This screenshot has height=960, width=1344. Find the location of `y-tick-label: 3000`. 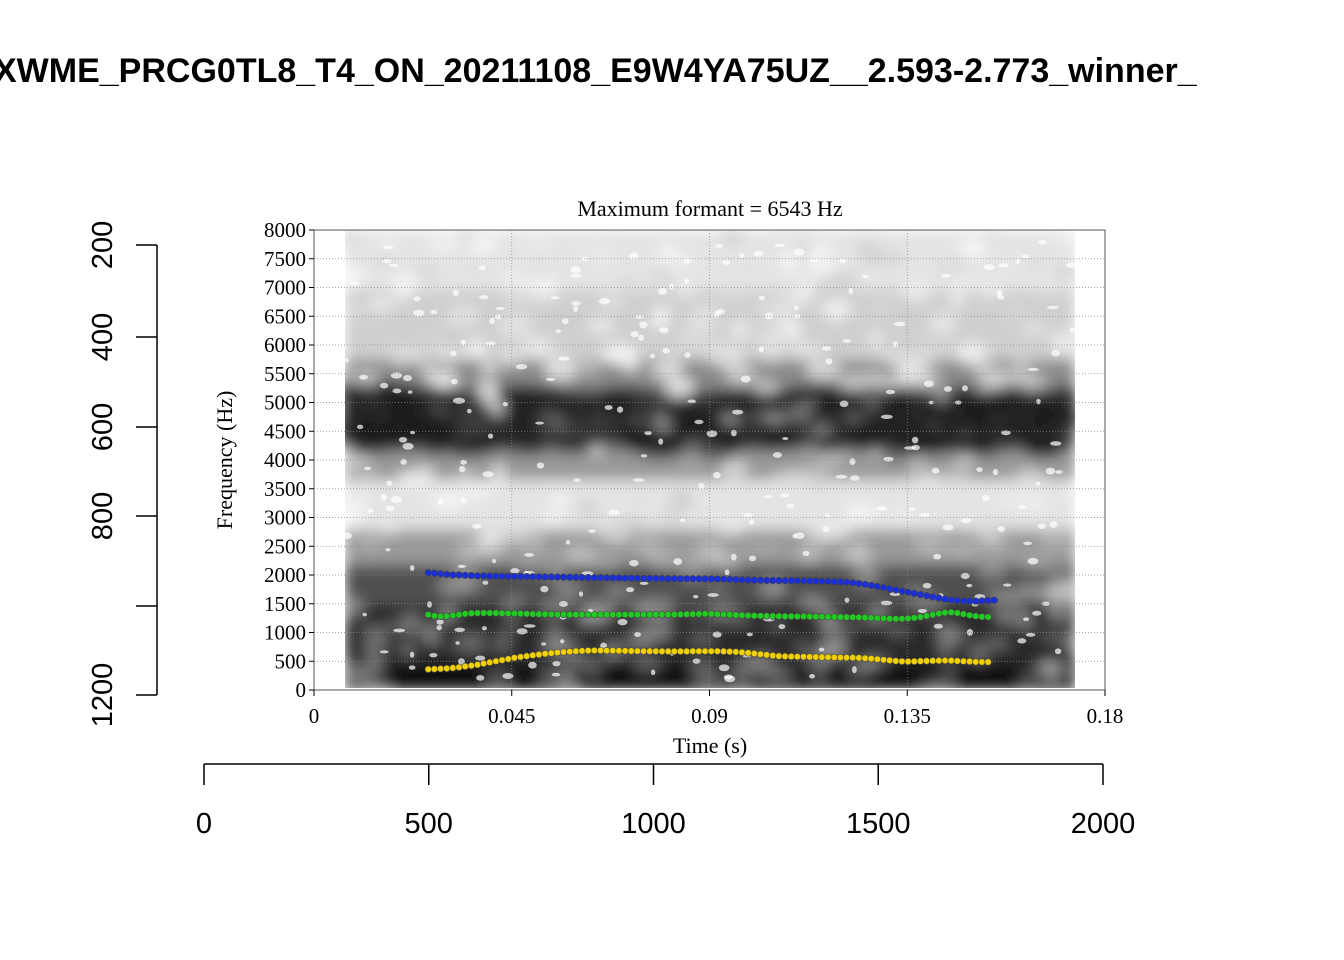

y-tick-label: 3000 is located at coordinates (285, 518).